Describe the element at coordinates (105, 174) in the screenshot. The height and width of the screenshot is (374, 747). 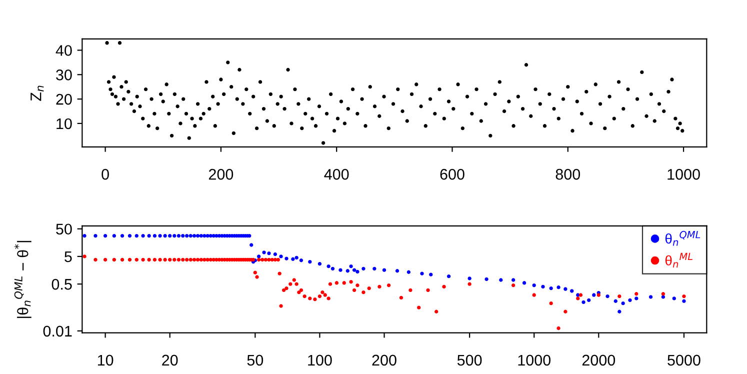
I see `x-tick-label: 0` at that location.